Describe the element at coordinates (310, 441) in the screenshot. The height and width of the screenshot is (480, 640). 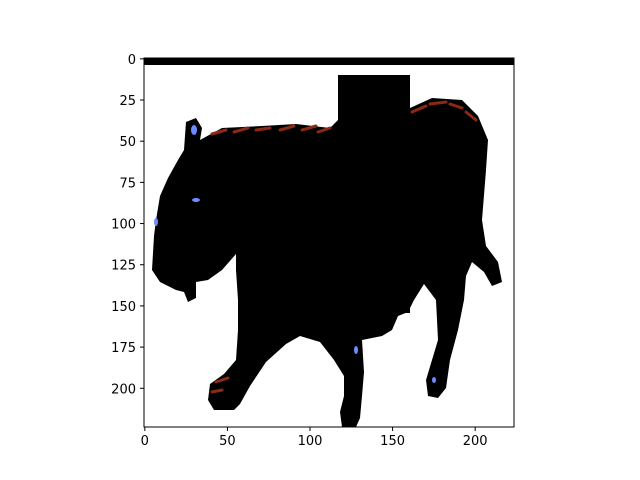
I see `x-tick-label: 100` at that location.